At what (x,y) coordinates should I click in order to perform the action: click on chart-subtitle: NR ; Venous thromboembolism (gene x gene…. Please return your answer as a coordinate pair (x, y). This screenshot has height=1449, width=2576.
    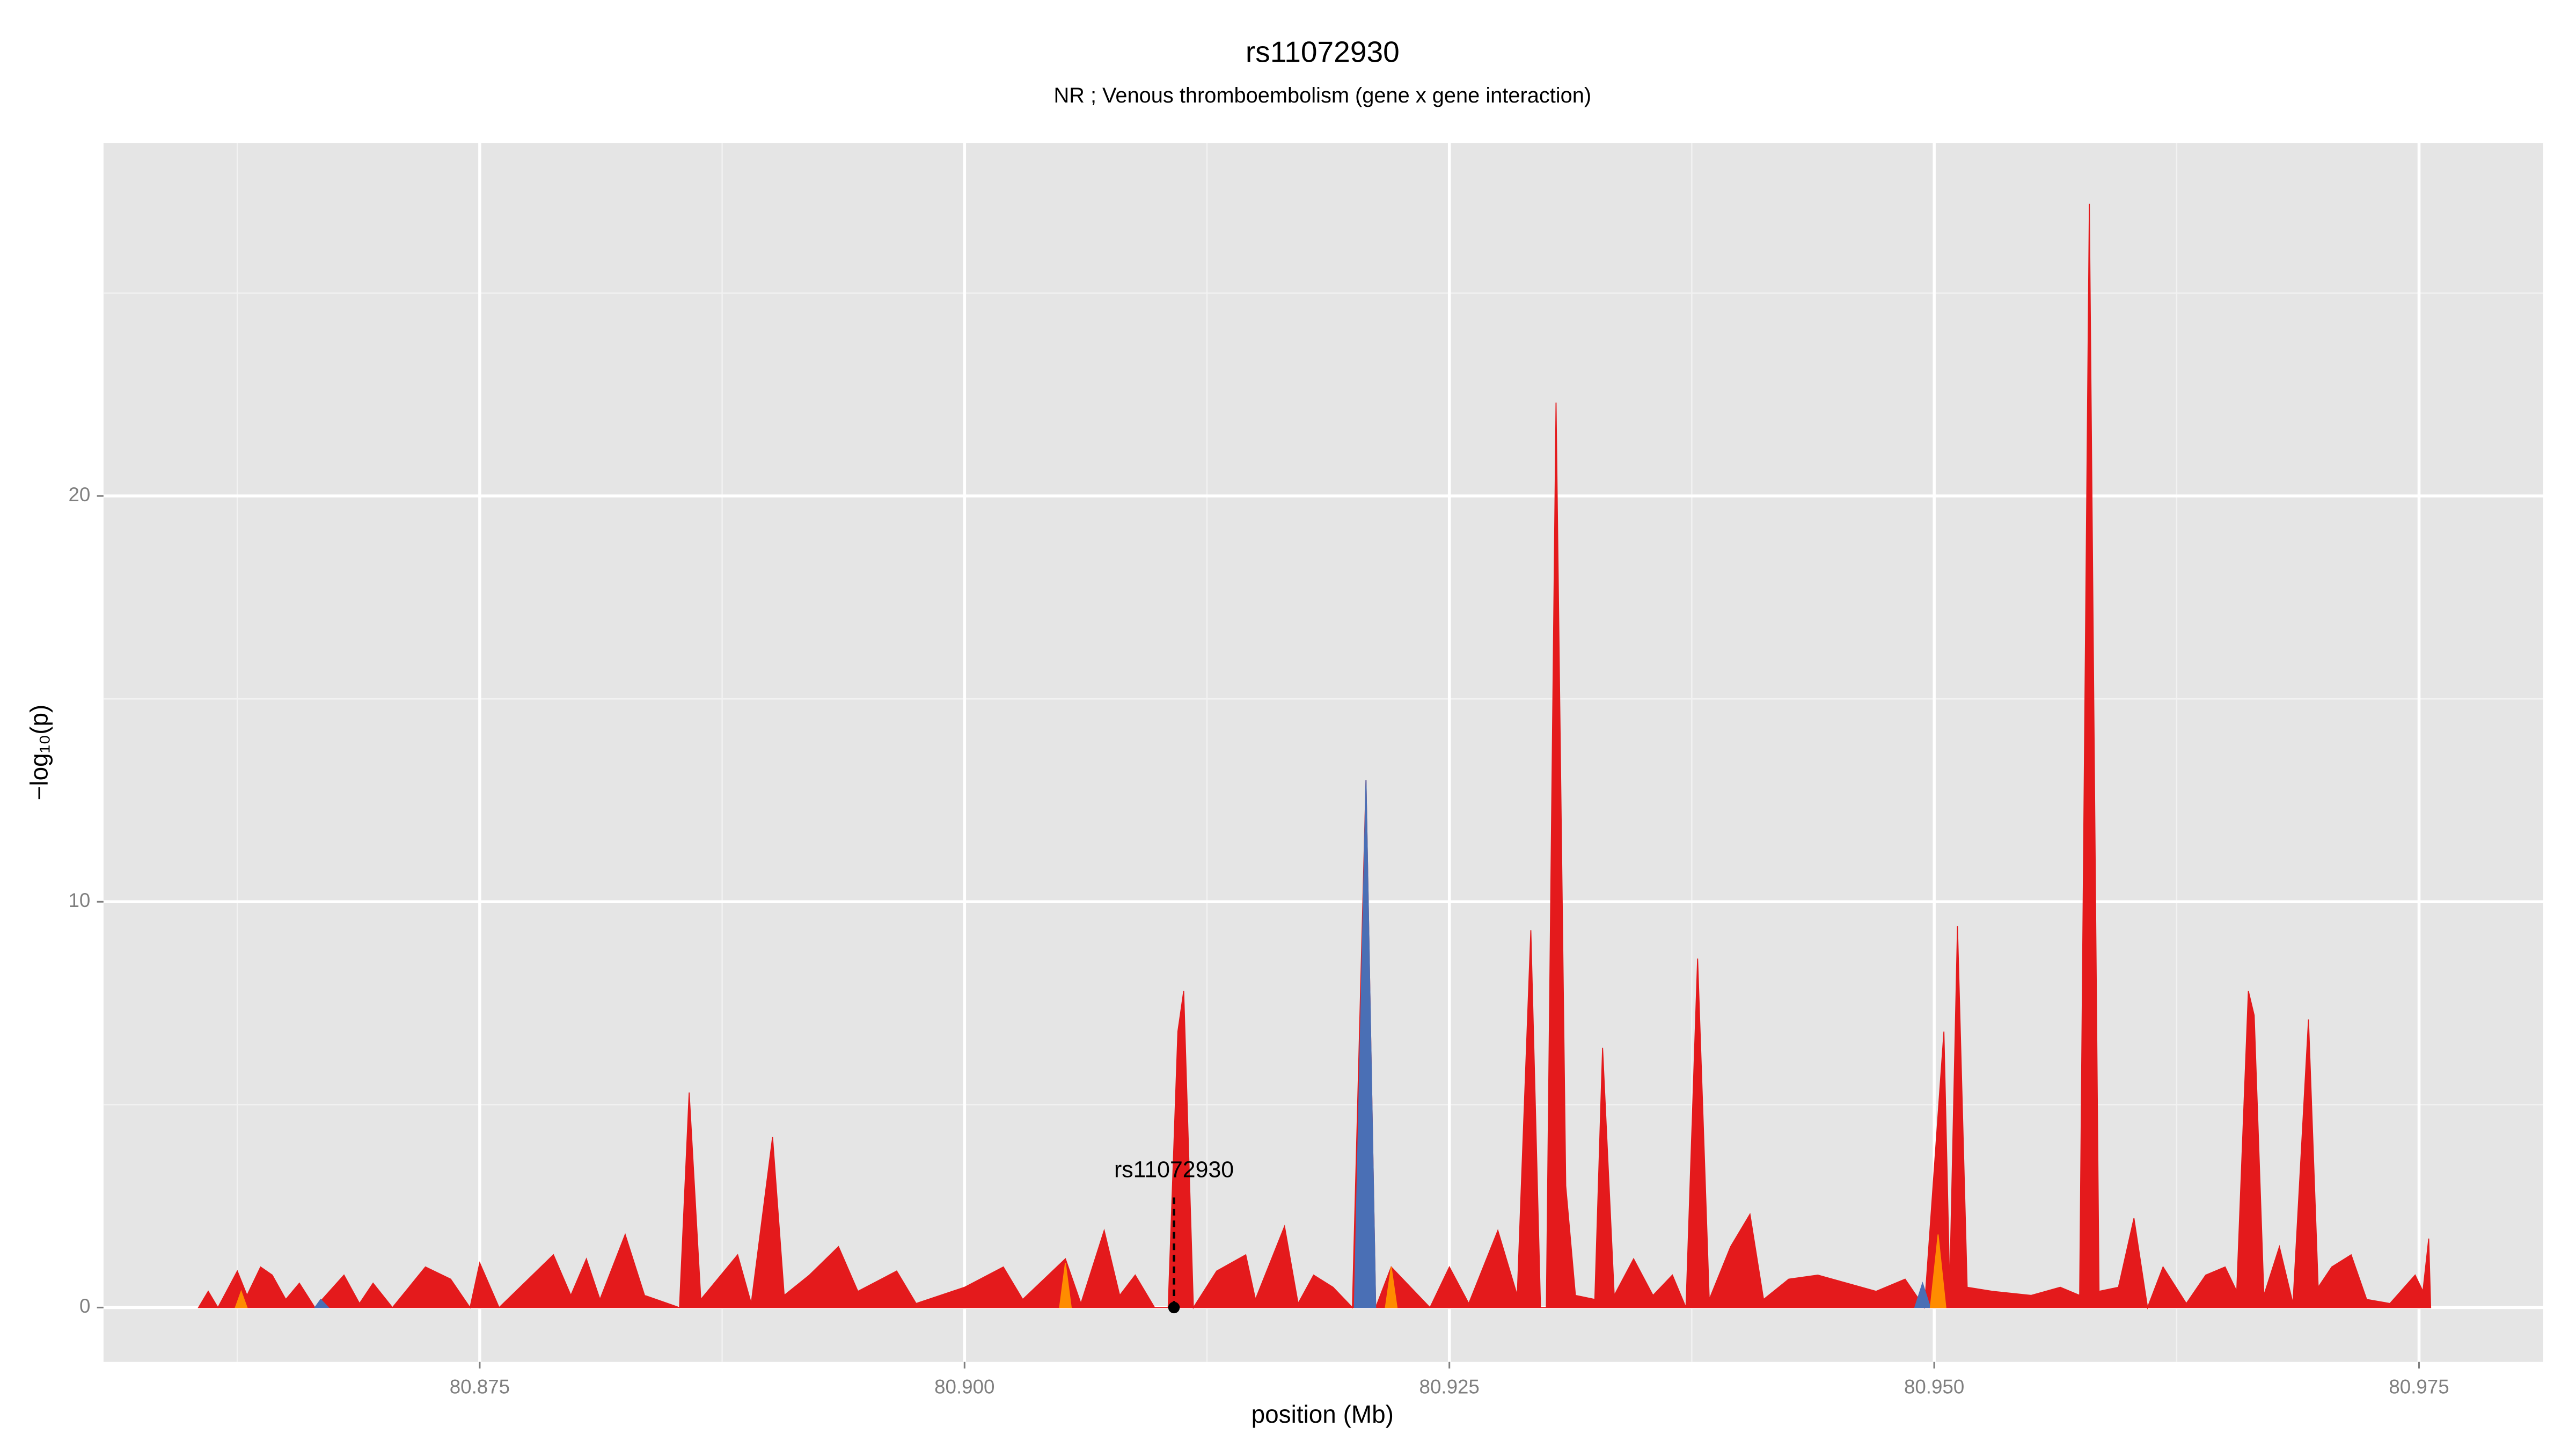
    Looking at the image, I should click on (1322, 95).